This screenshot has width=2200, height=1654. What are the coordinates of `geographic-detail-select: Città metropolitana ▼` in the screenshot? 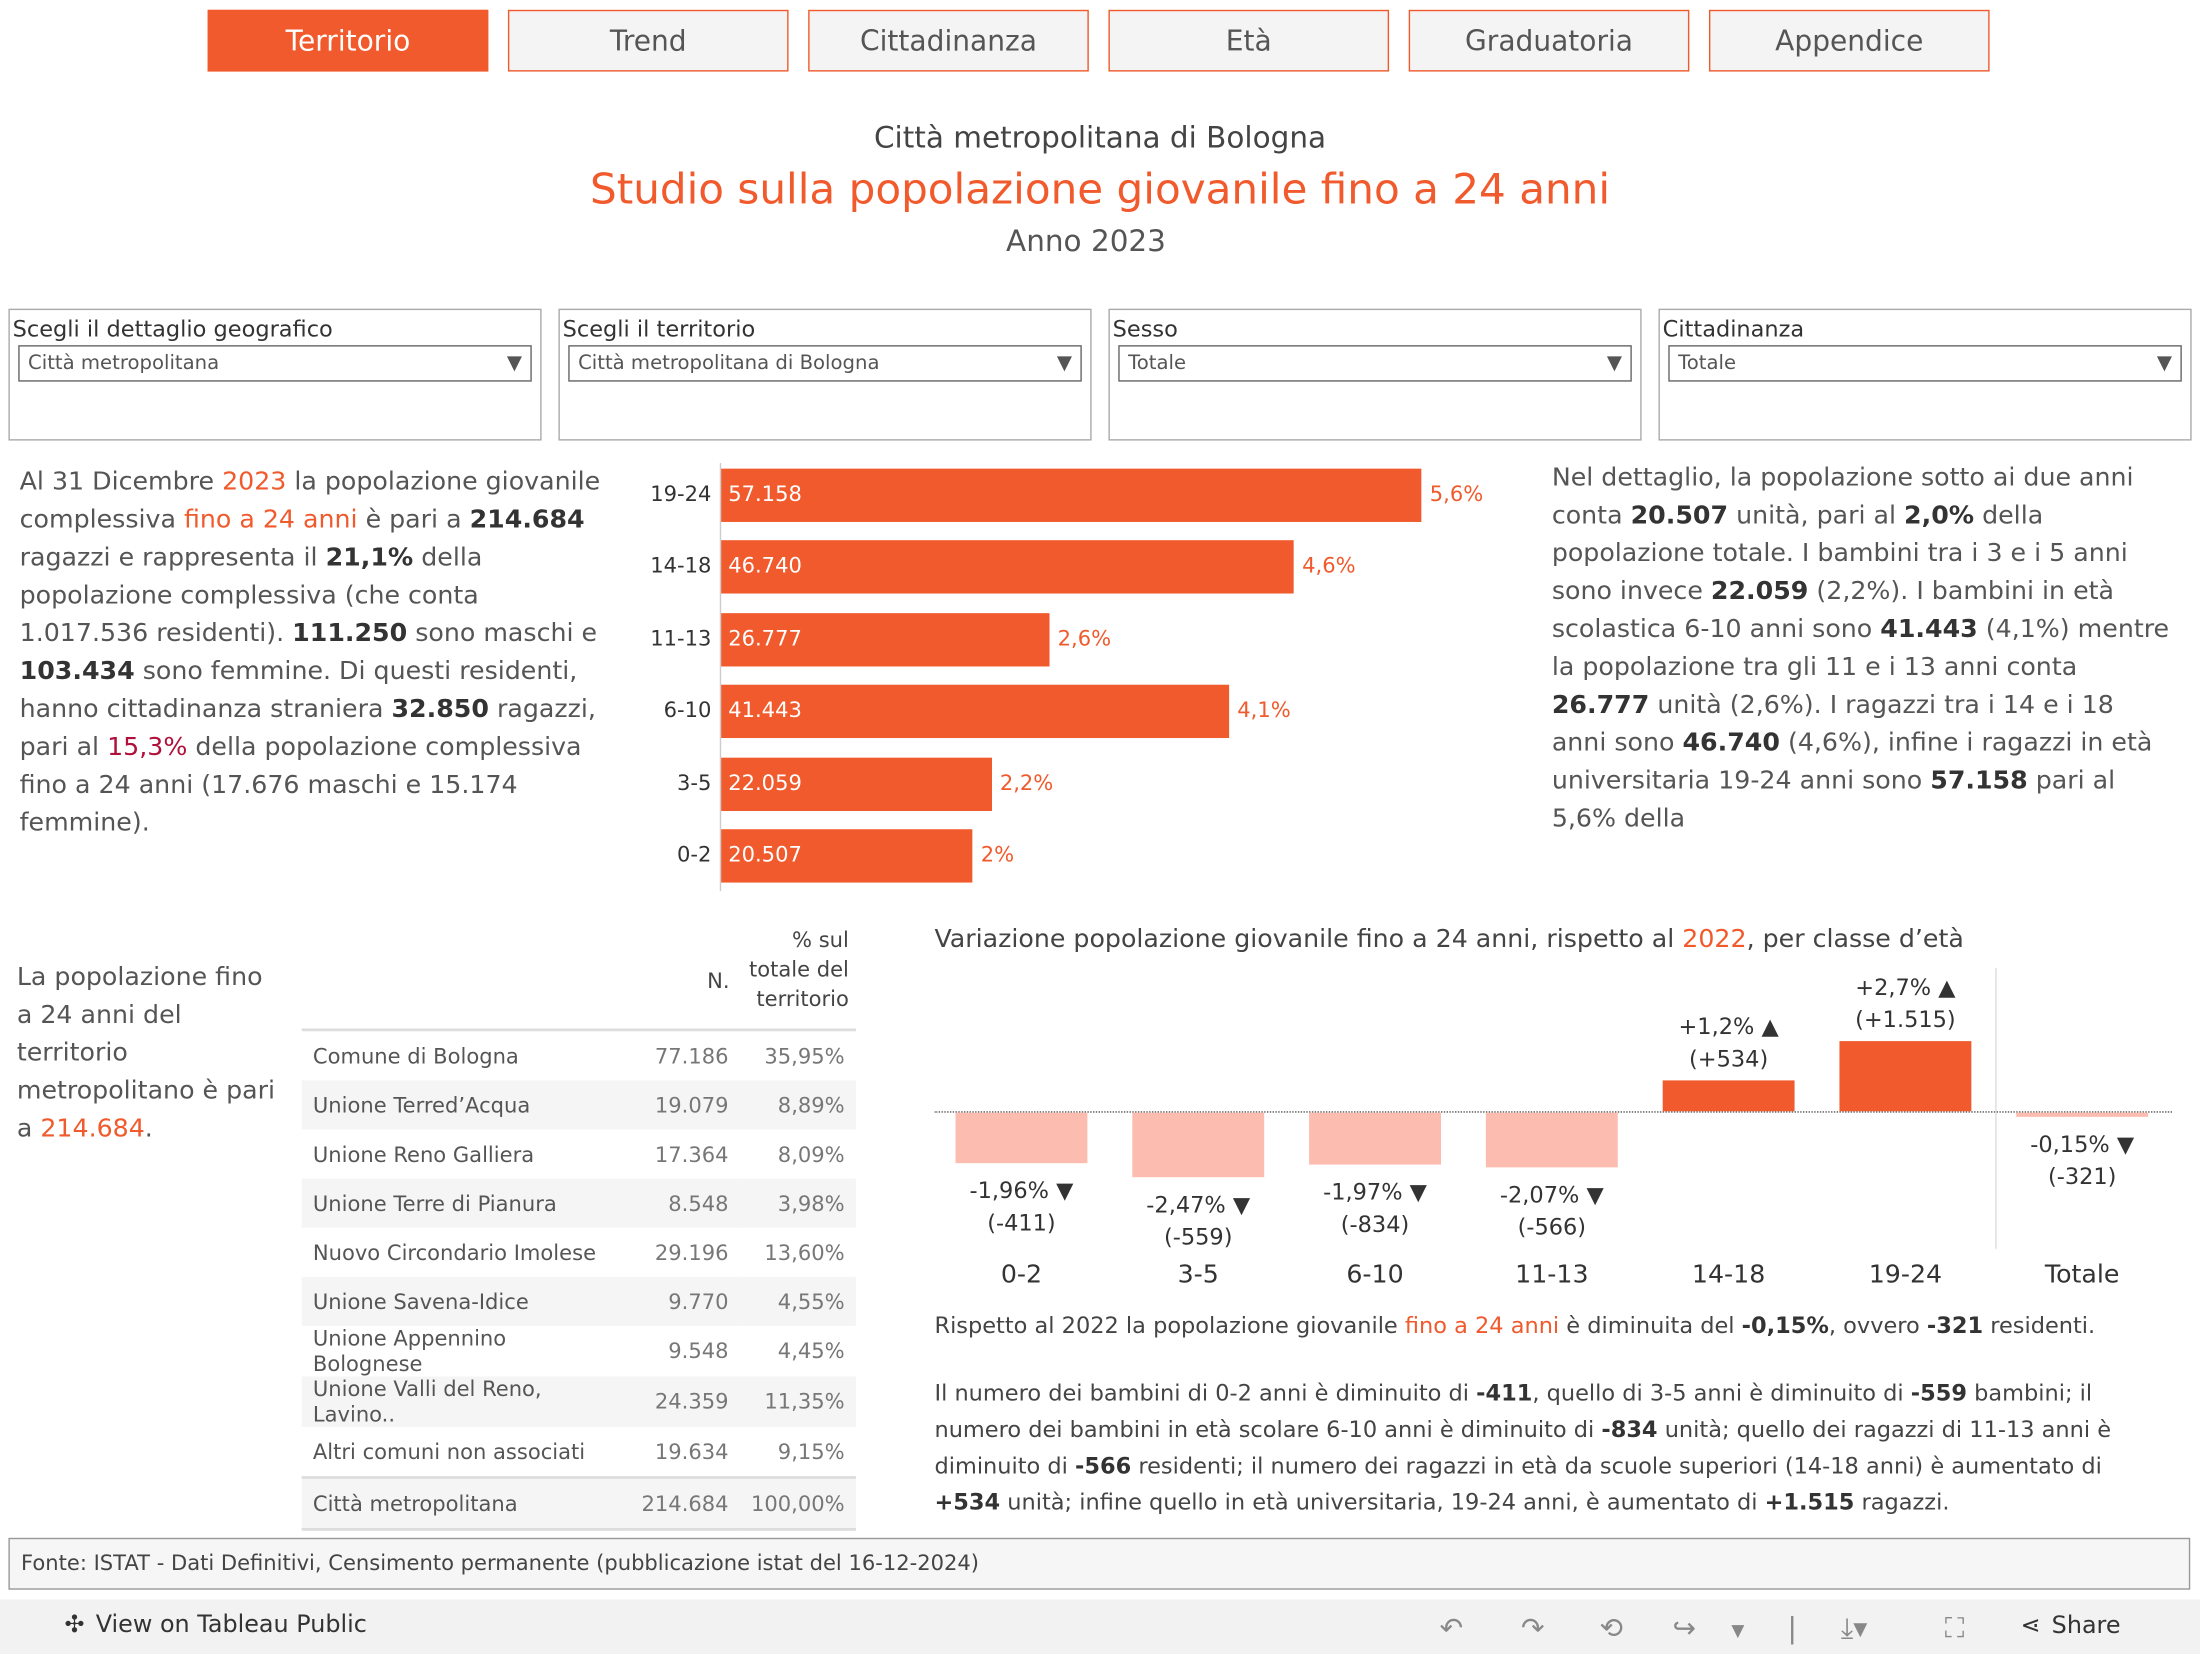 It's located at (275, 363).